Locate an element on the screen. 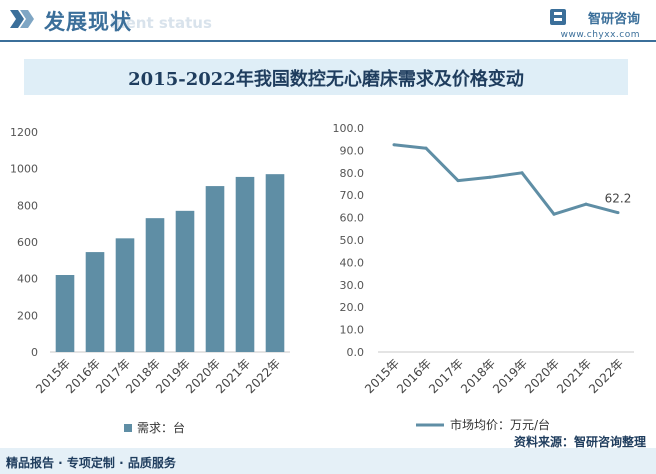 Image resolution: width=656 pixels, height=474 pixels. bar-2019年 is located at coordinates (185, 281).